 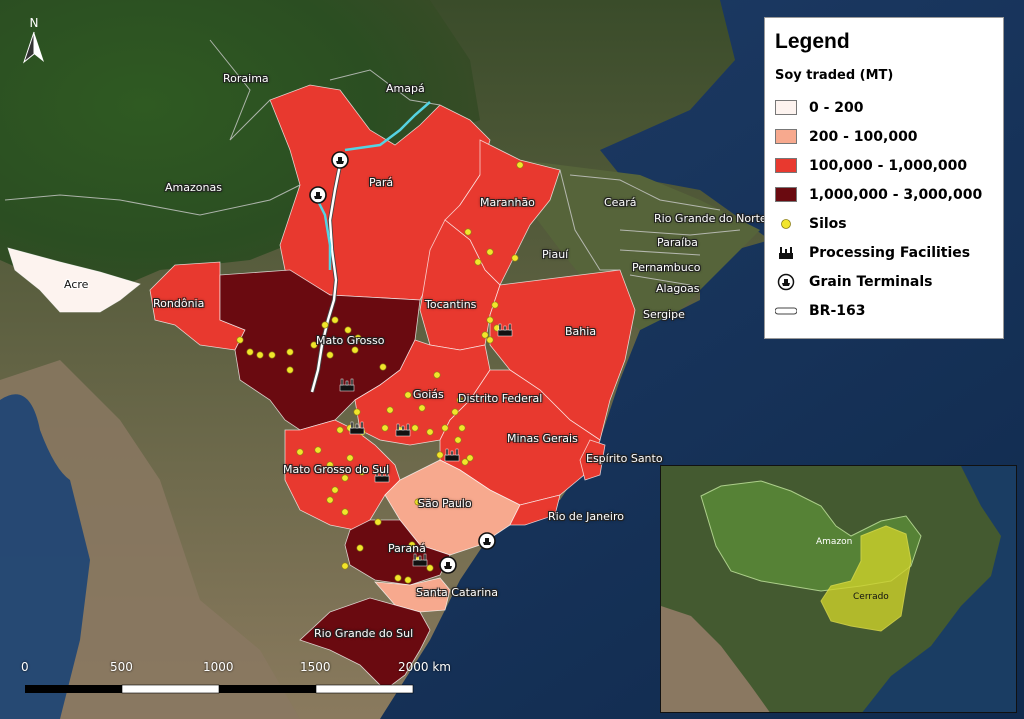 What do you see at coordinates (350, 340) in the screenshot?
I see `label-mato-grosso: Mato Grosso` at bounding box center [350, 340].